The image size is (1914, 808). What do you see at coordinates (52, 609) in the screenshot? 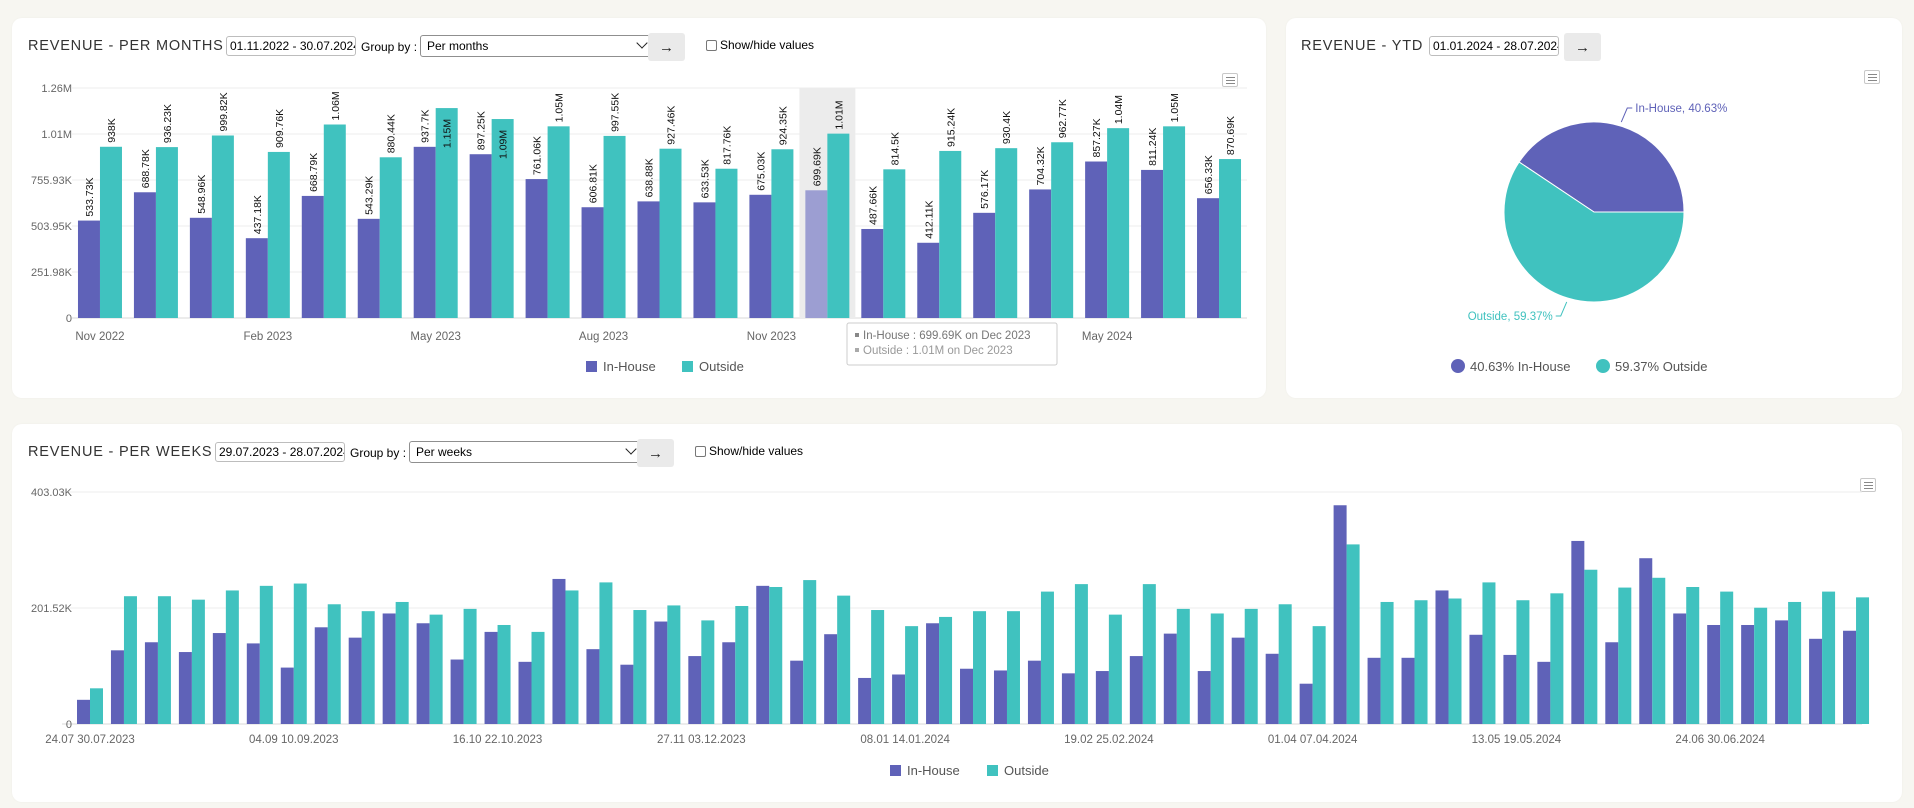
I see `y-tick-label: 201.52K` at bounding box center [52, 609].